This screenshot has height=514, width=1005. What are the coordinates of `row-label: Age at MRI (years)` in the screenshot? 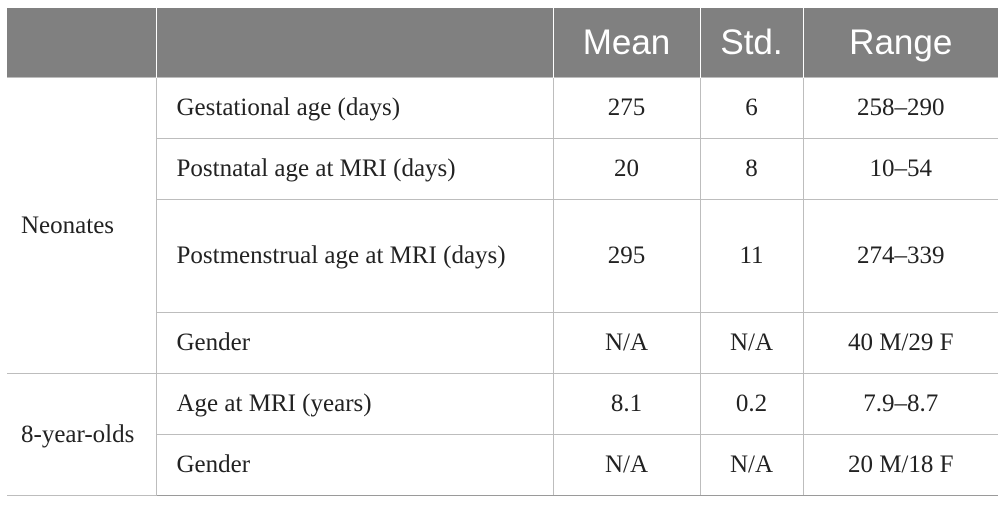 It's located at (354, 404).